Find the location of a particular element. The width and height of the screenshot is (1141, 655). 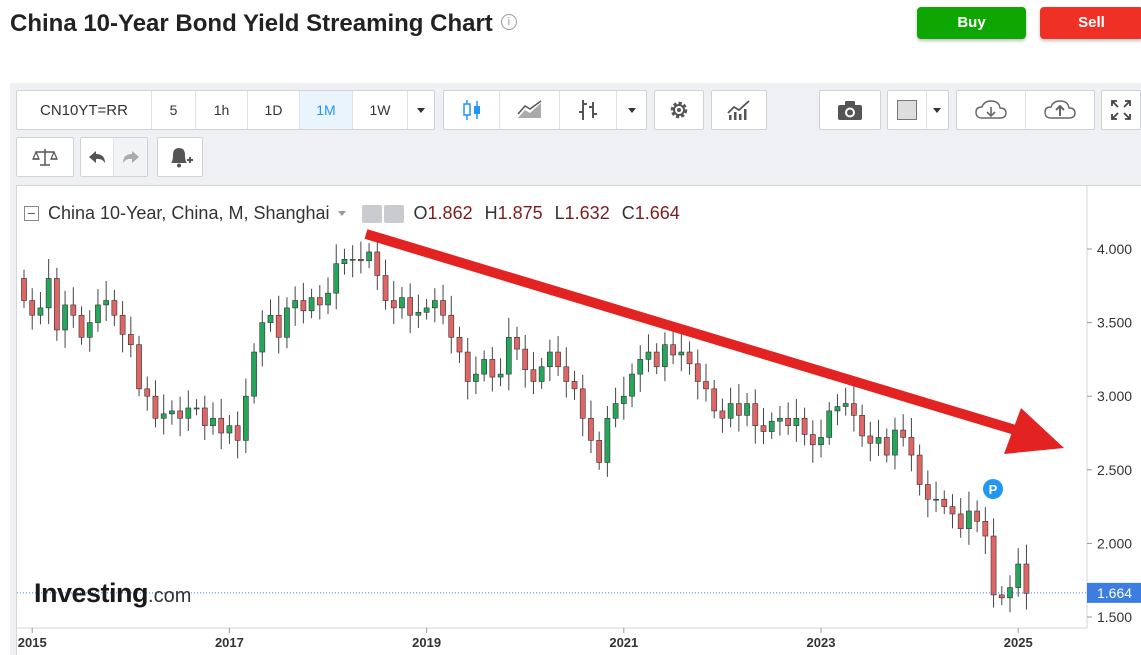

marker-p-label: P is located at coordinates (993, 489).